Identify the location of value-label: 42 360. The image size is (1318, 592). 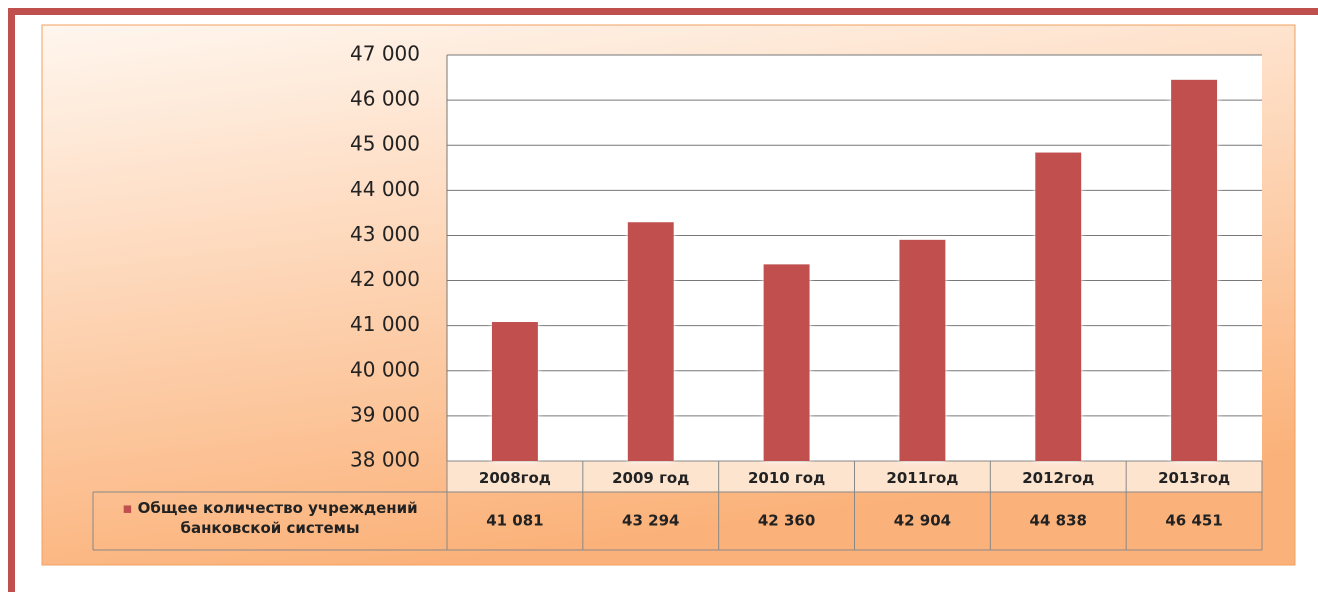
(786, 521).